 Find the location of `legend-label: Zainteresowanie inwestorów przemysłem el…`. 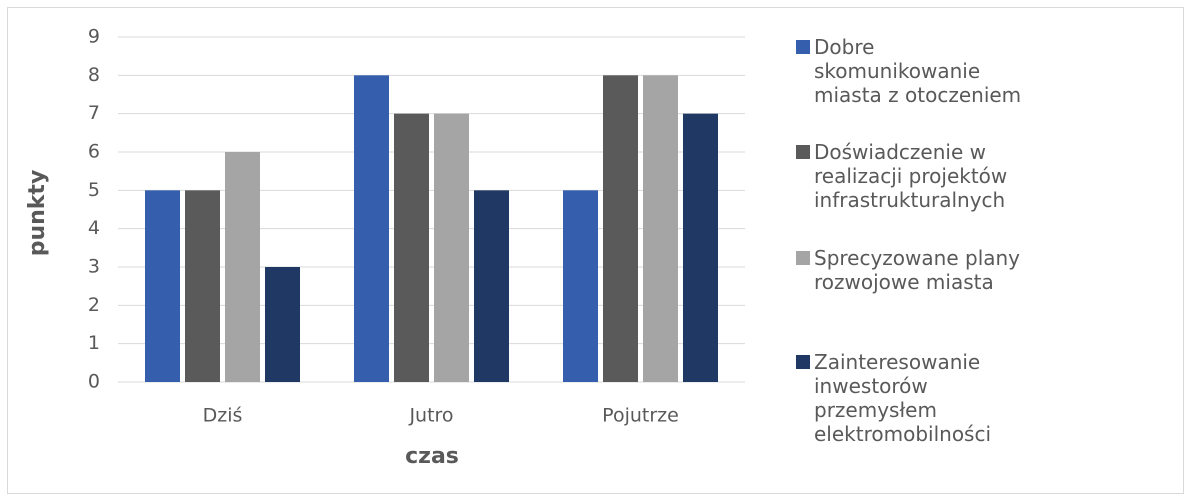

legend-label: Zainteresowanie inwestorów przemysłem el… is located at coordinates (903, 398).